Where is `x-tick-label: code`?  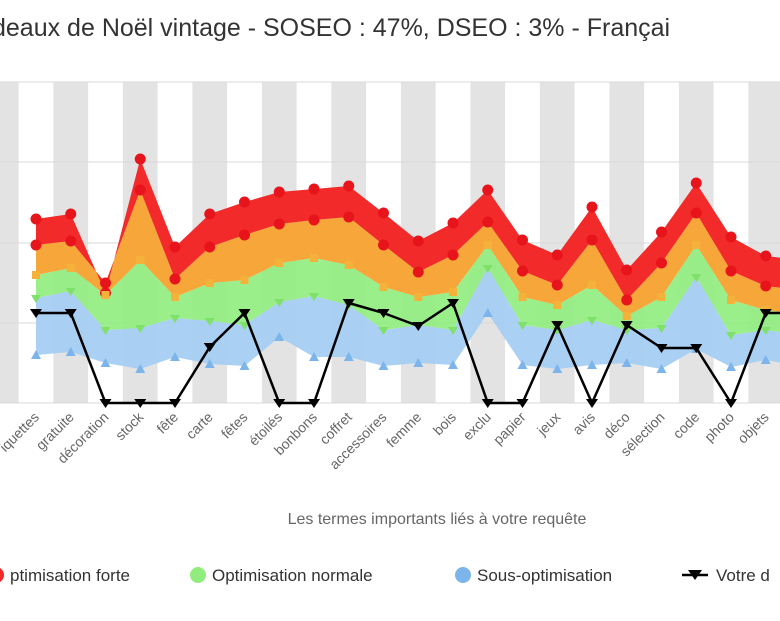 x-tick-label: code is located at coordinates (686, 425).